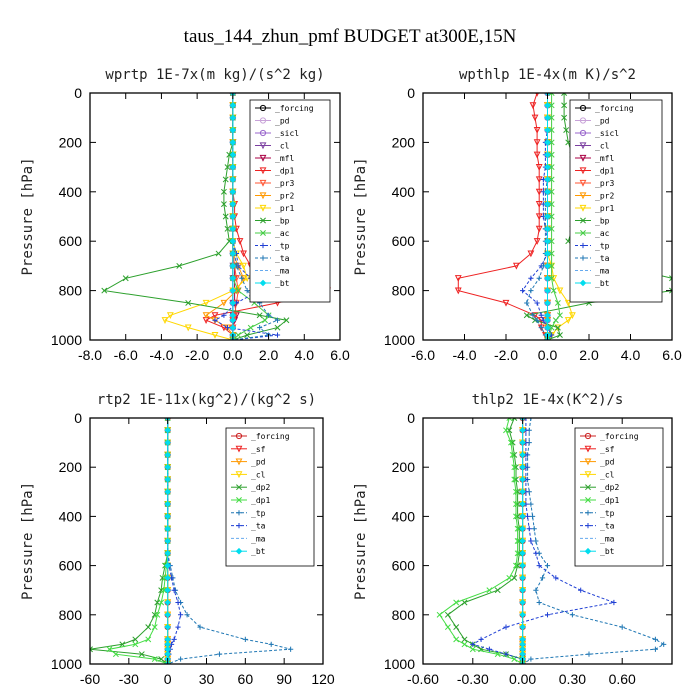 The image size is (700, 700). Describe the element at coordinates (287, 133) in the screenshot. I see `legend-label: _sicl` at that location.